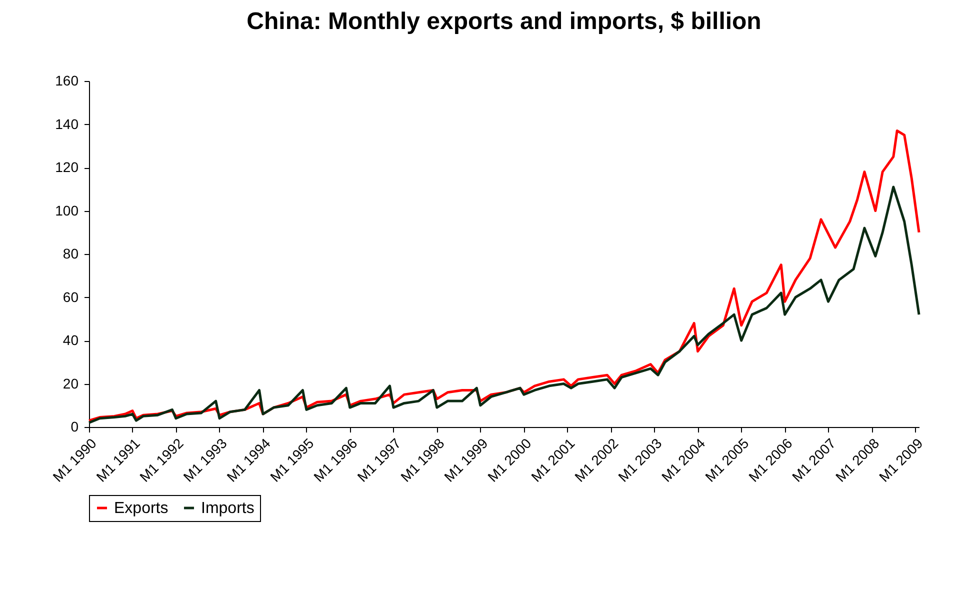 The image size is (964, 594). Describe the element at coordinates (504, 21) in the screenshot. I see `chart-title: China: Monthly exports and imports, $ billion` at that location.